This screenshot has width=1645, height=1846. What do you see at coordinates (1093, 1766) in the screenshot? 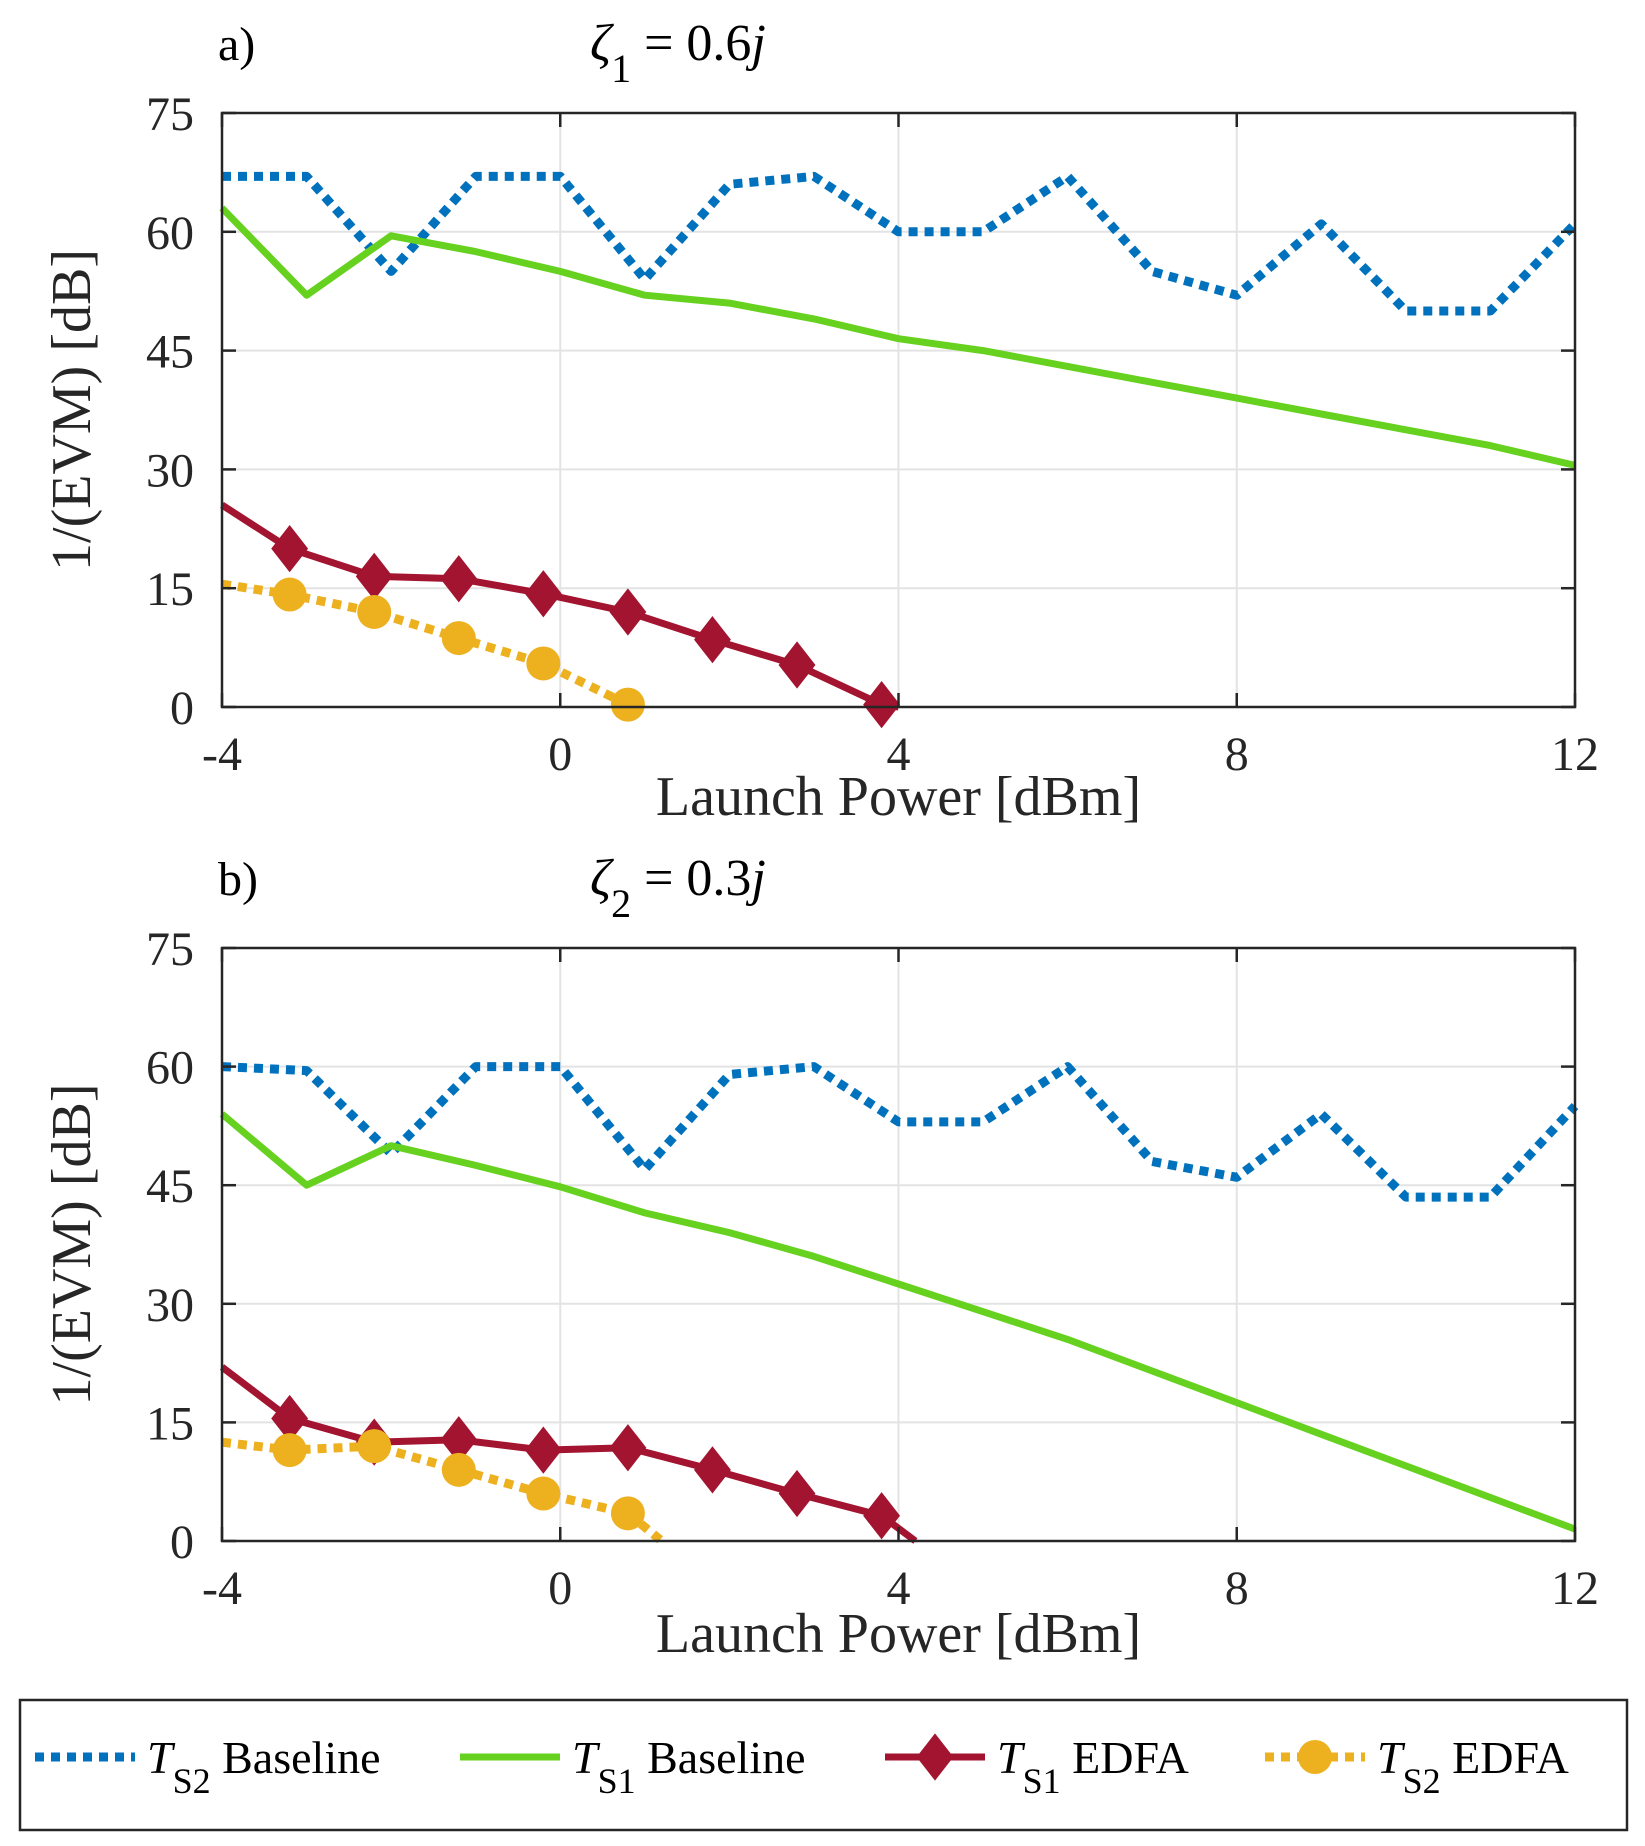
I see `legend-label: TS1 EDFA` at bounding box center [1093, 1766].